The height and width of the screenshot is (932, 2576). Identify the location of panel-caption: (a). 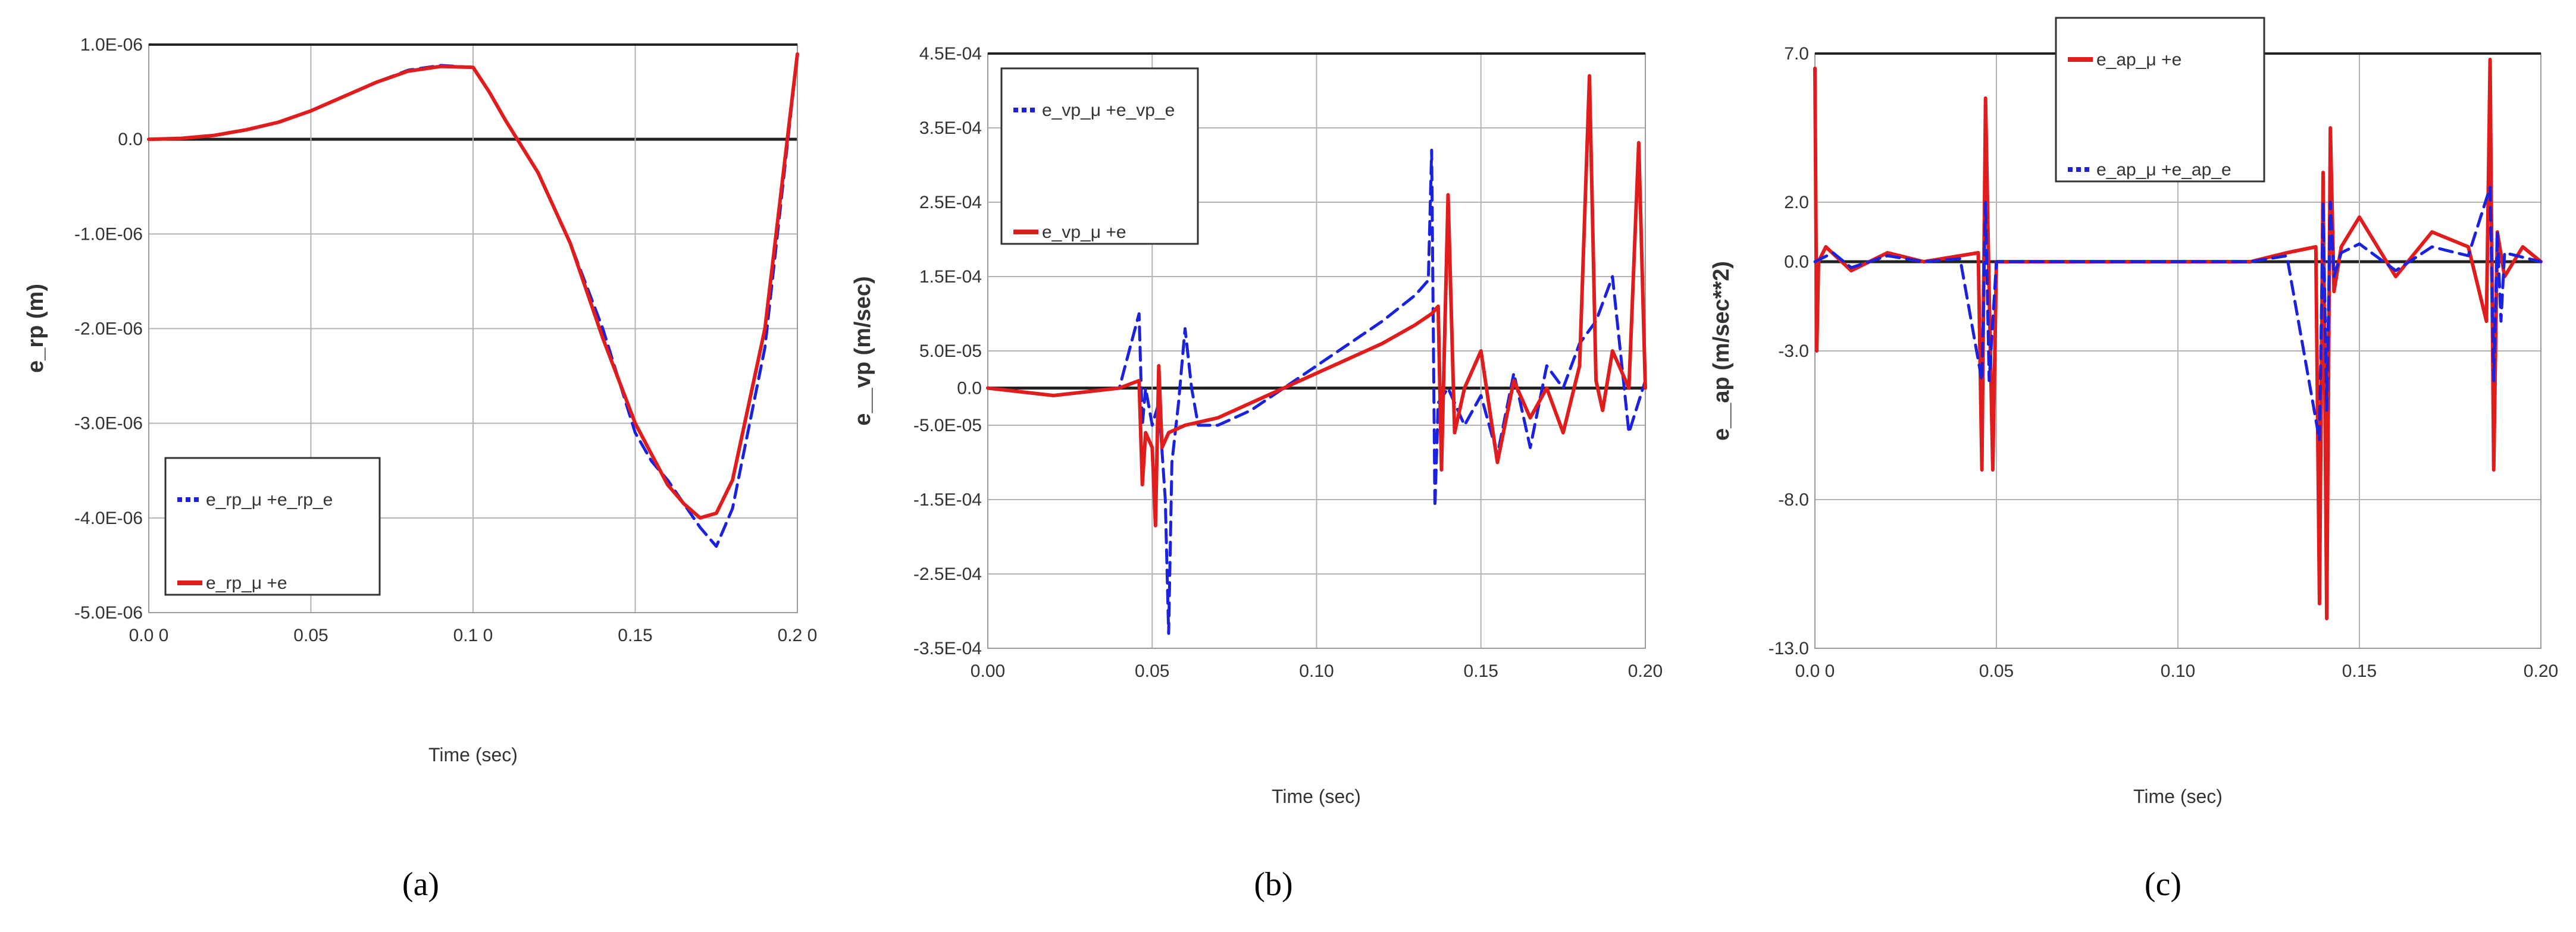
(420, 884).